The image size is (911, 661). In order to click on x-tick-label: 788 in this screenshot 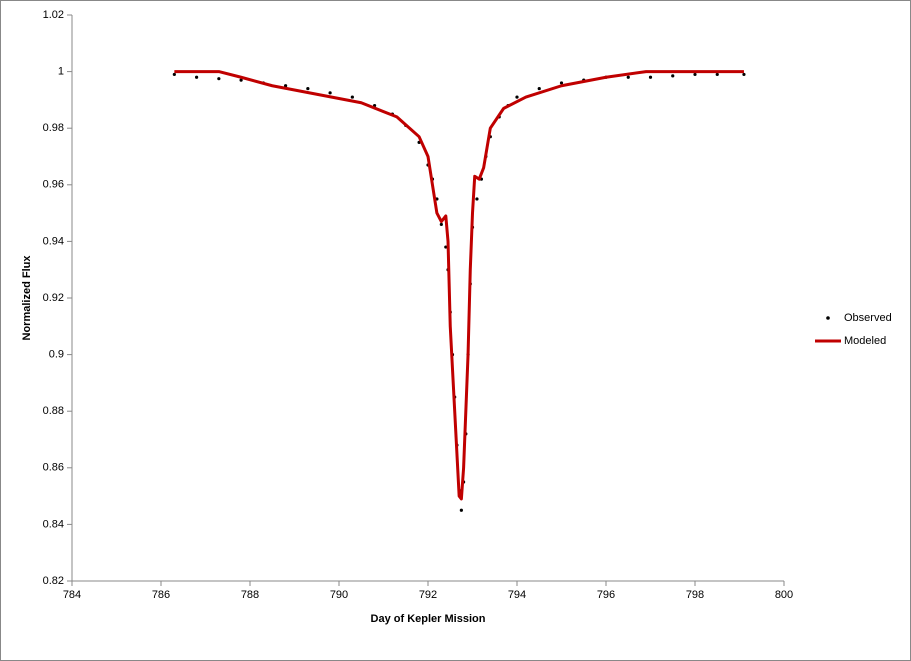, I will do `click(250, 595)`.